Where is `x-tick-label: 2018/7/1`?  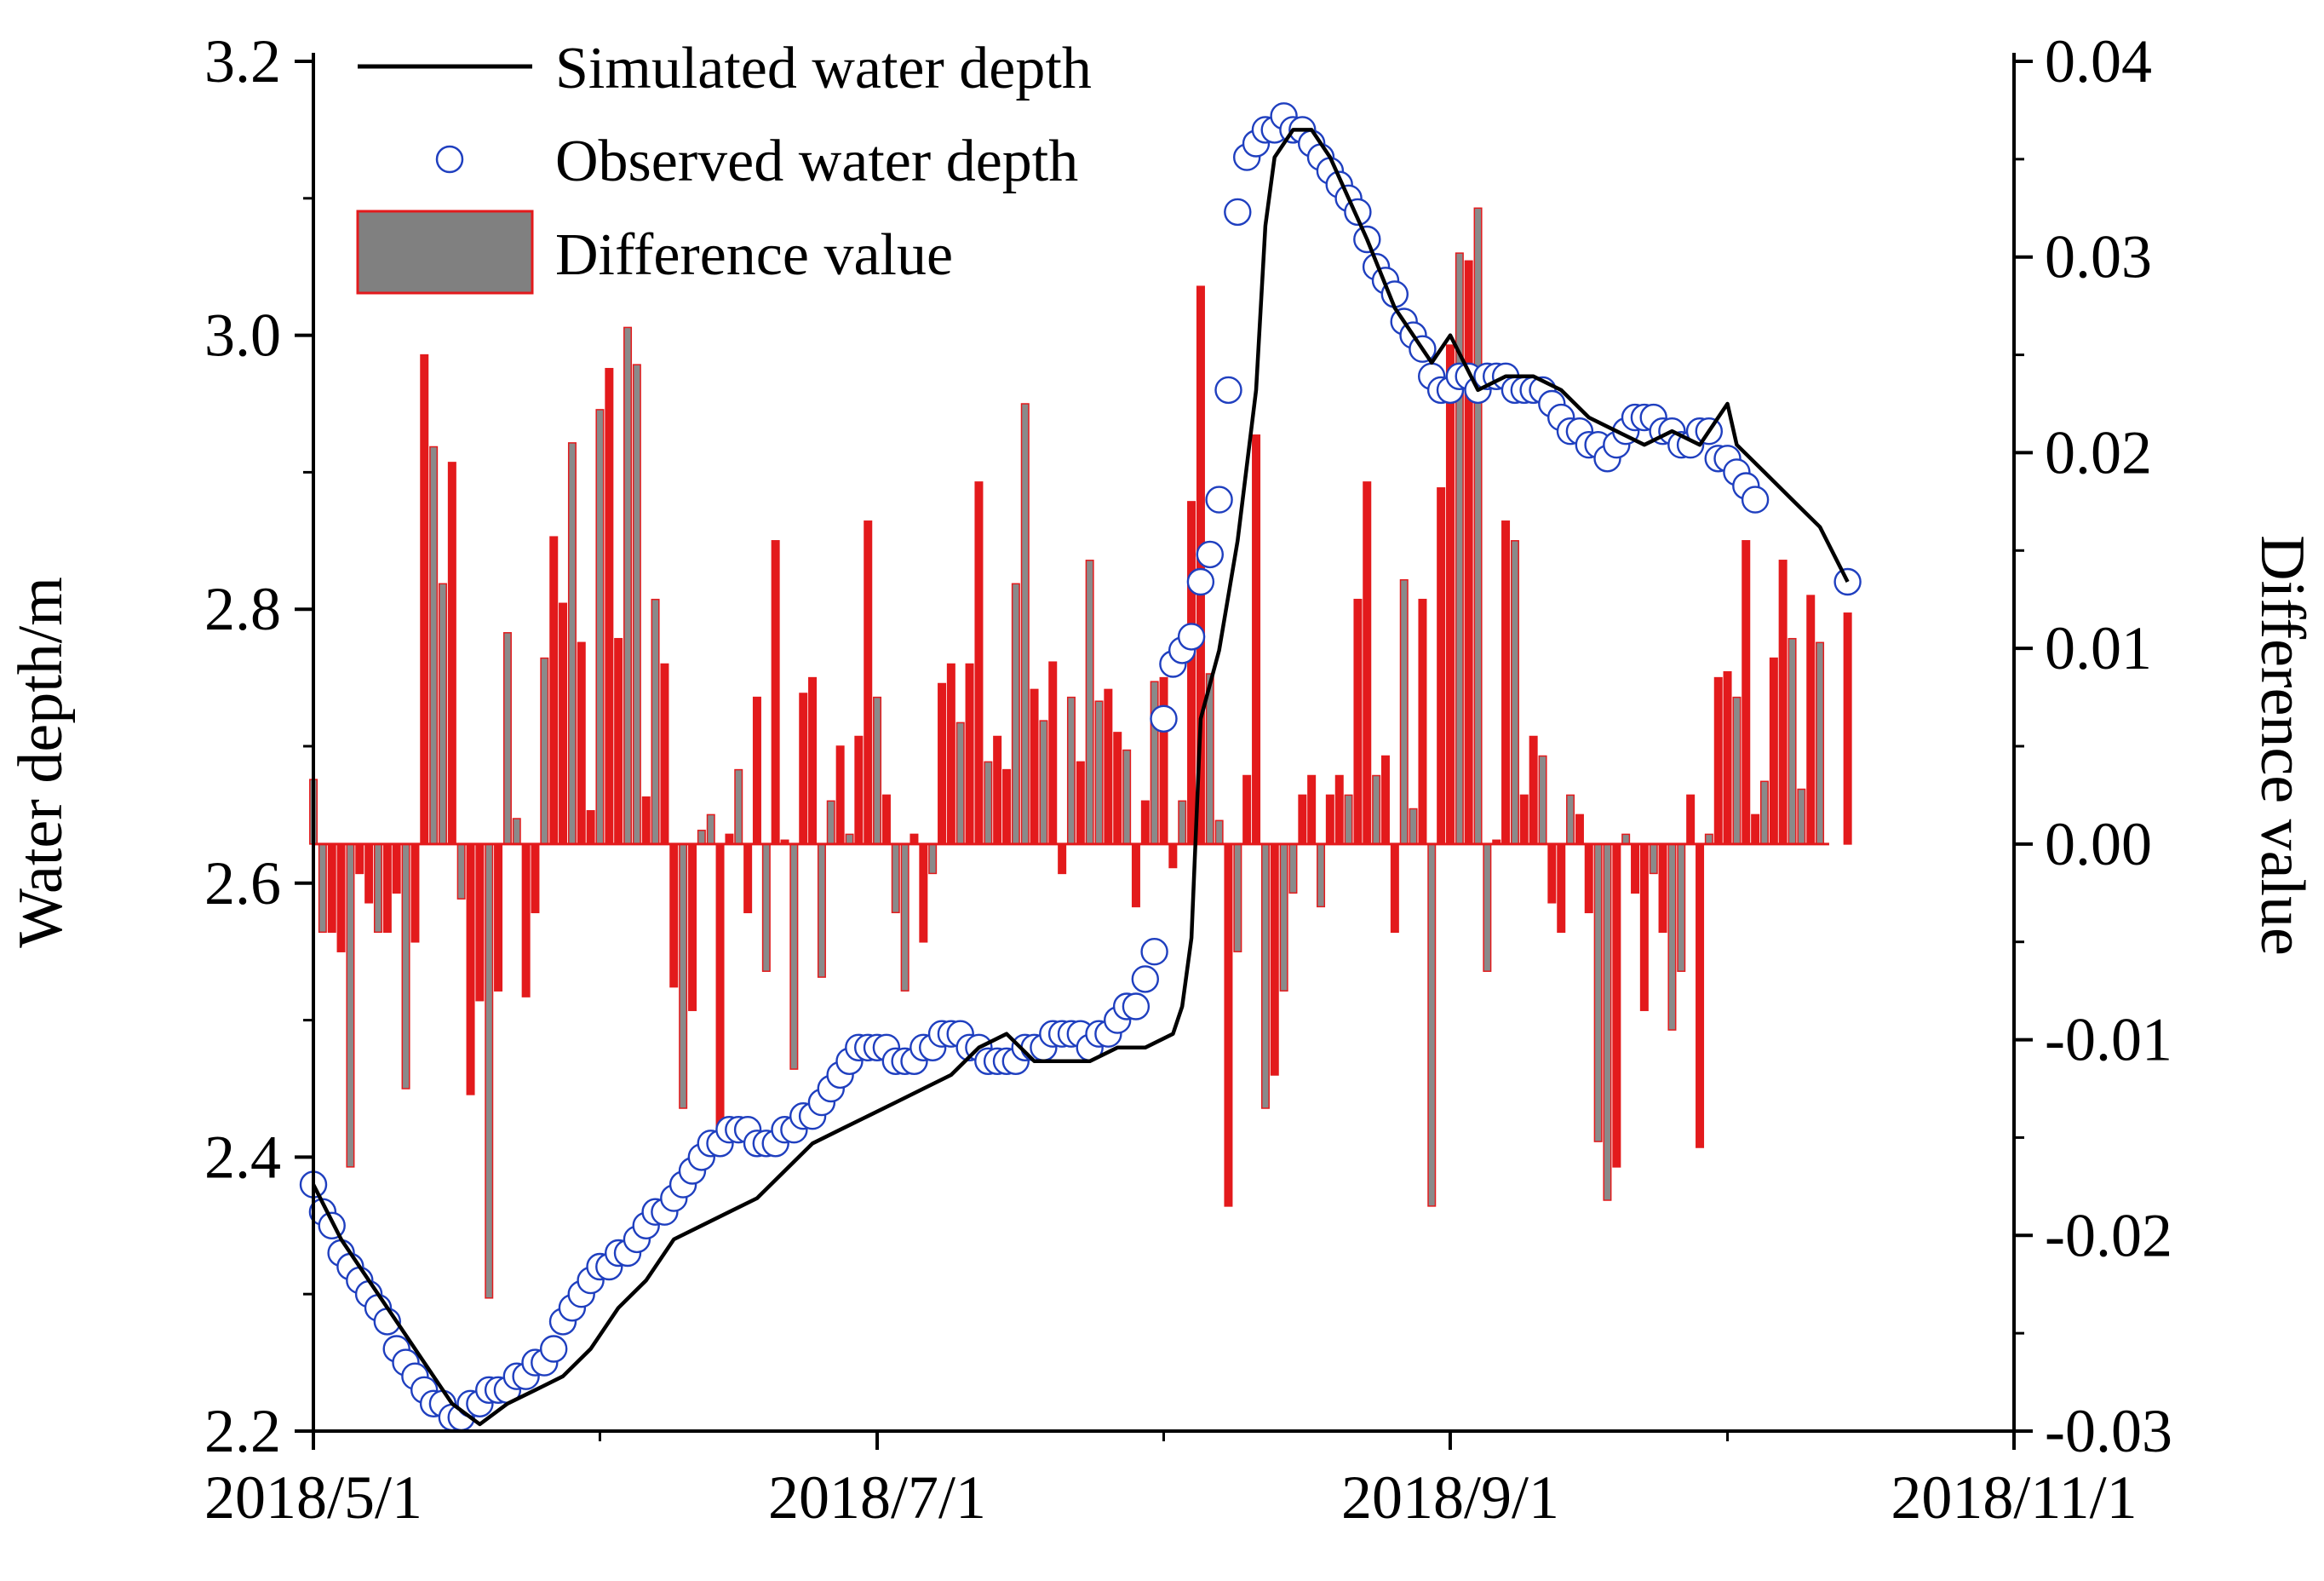
x-tick-label: 2018/7/1 is located at coordinates (877, 1497).